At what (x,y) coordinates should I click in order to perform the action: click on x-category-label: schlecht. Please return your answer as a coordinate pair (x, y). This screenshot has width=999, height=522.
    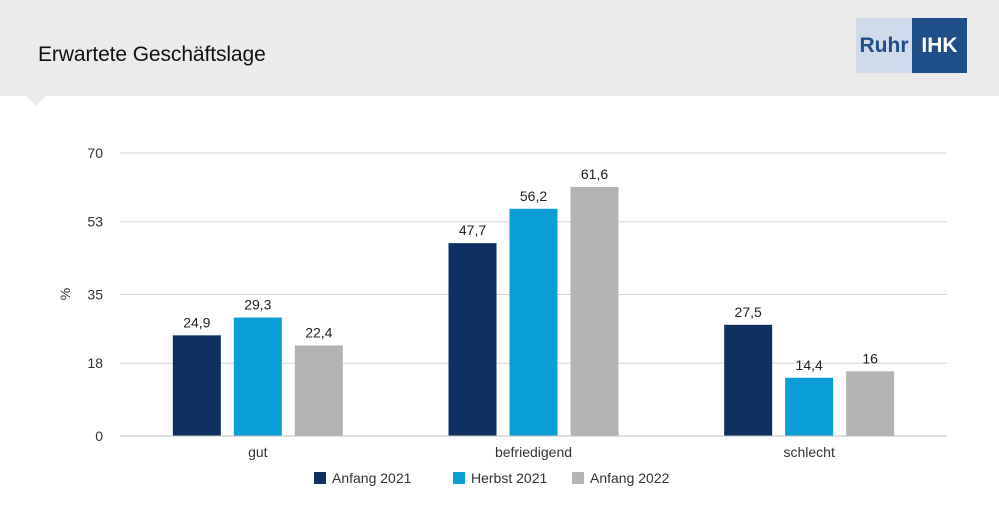
    Looking at the image, I should click on (808, 452).